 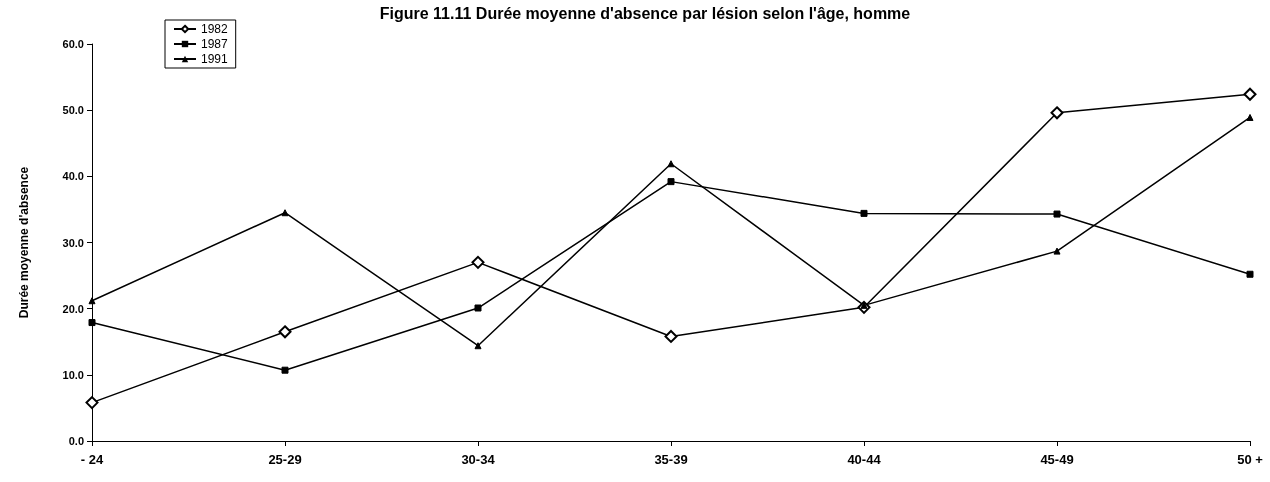 I want to click on x-tick-label: 30-34, so click(x=478, y=459).